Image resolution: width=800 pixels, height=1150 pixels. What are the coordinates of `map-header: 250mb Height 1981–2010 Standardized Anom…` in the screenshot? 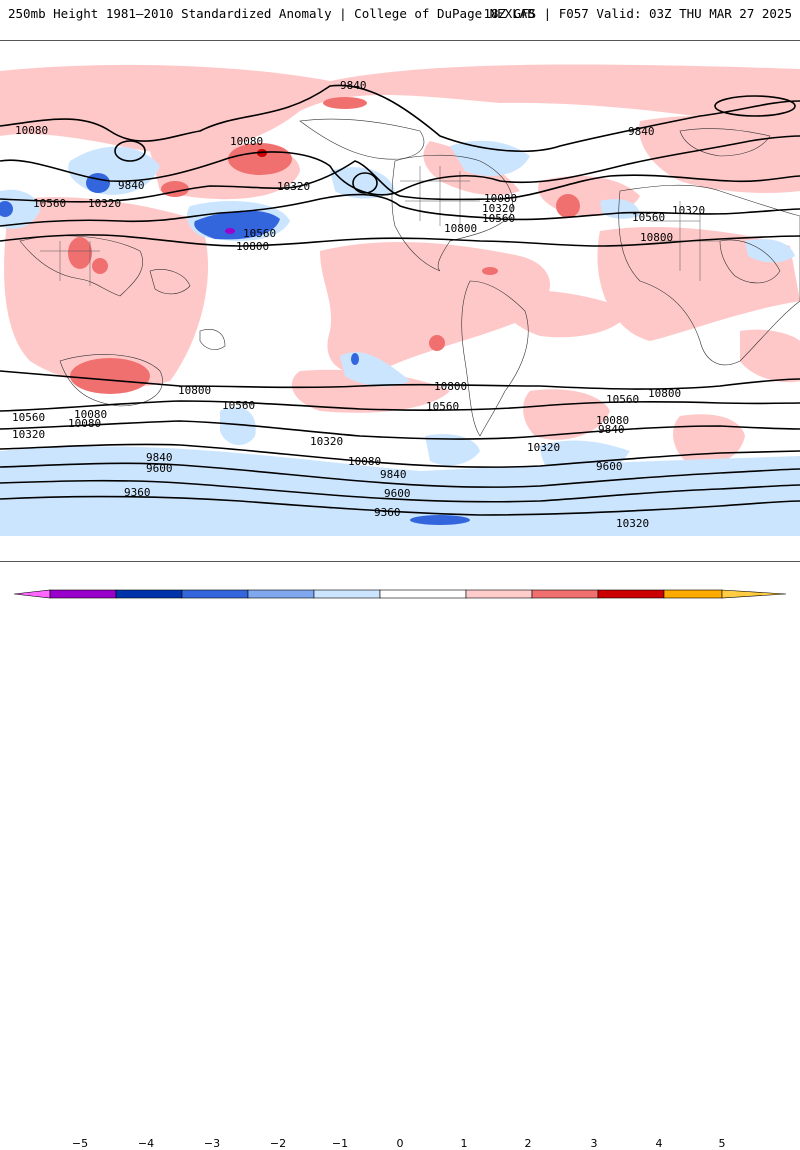 It's located at (400, 14).